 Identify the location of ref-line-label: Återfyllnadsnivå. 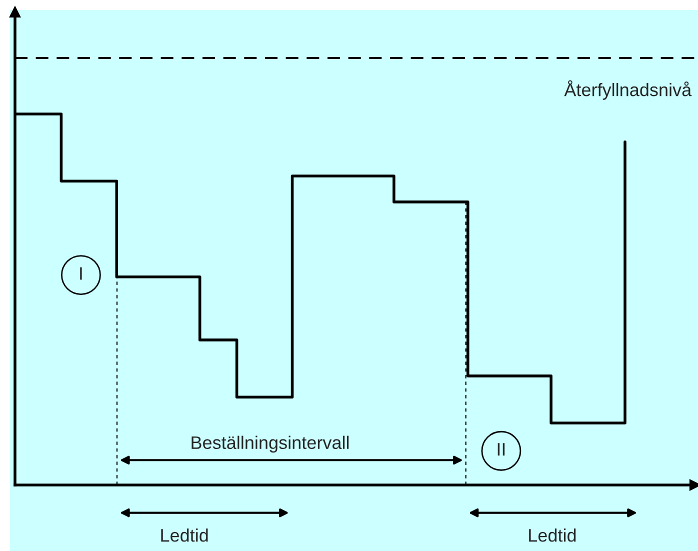
(628, 90).